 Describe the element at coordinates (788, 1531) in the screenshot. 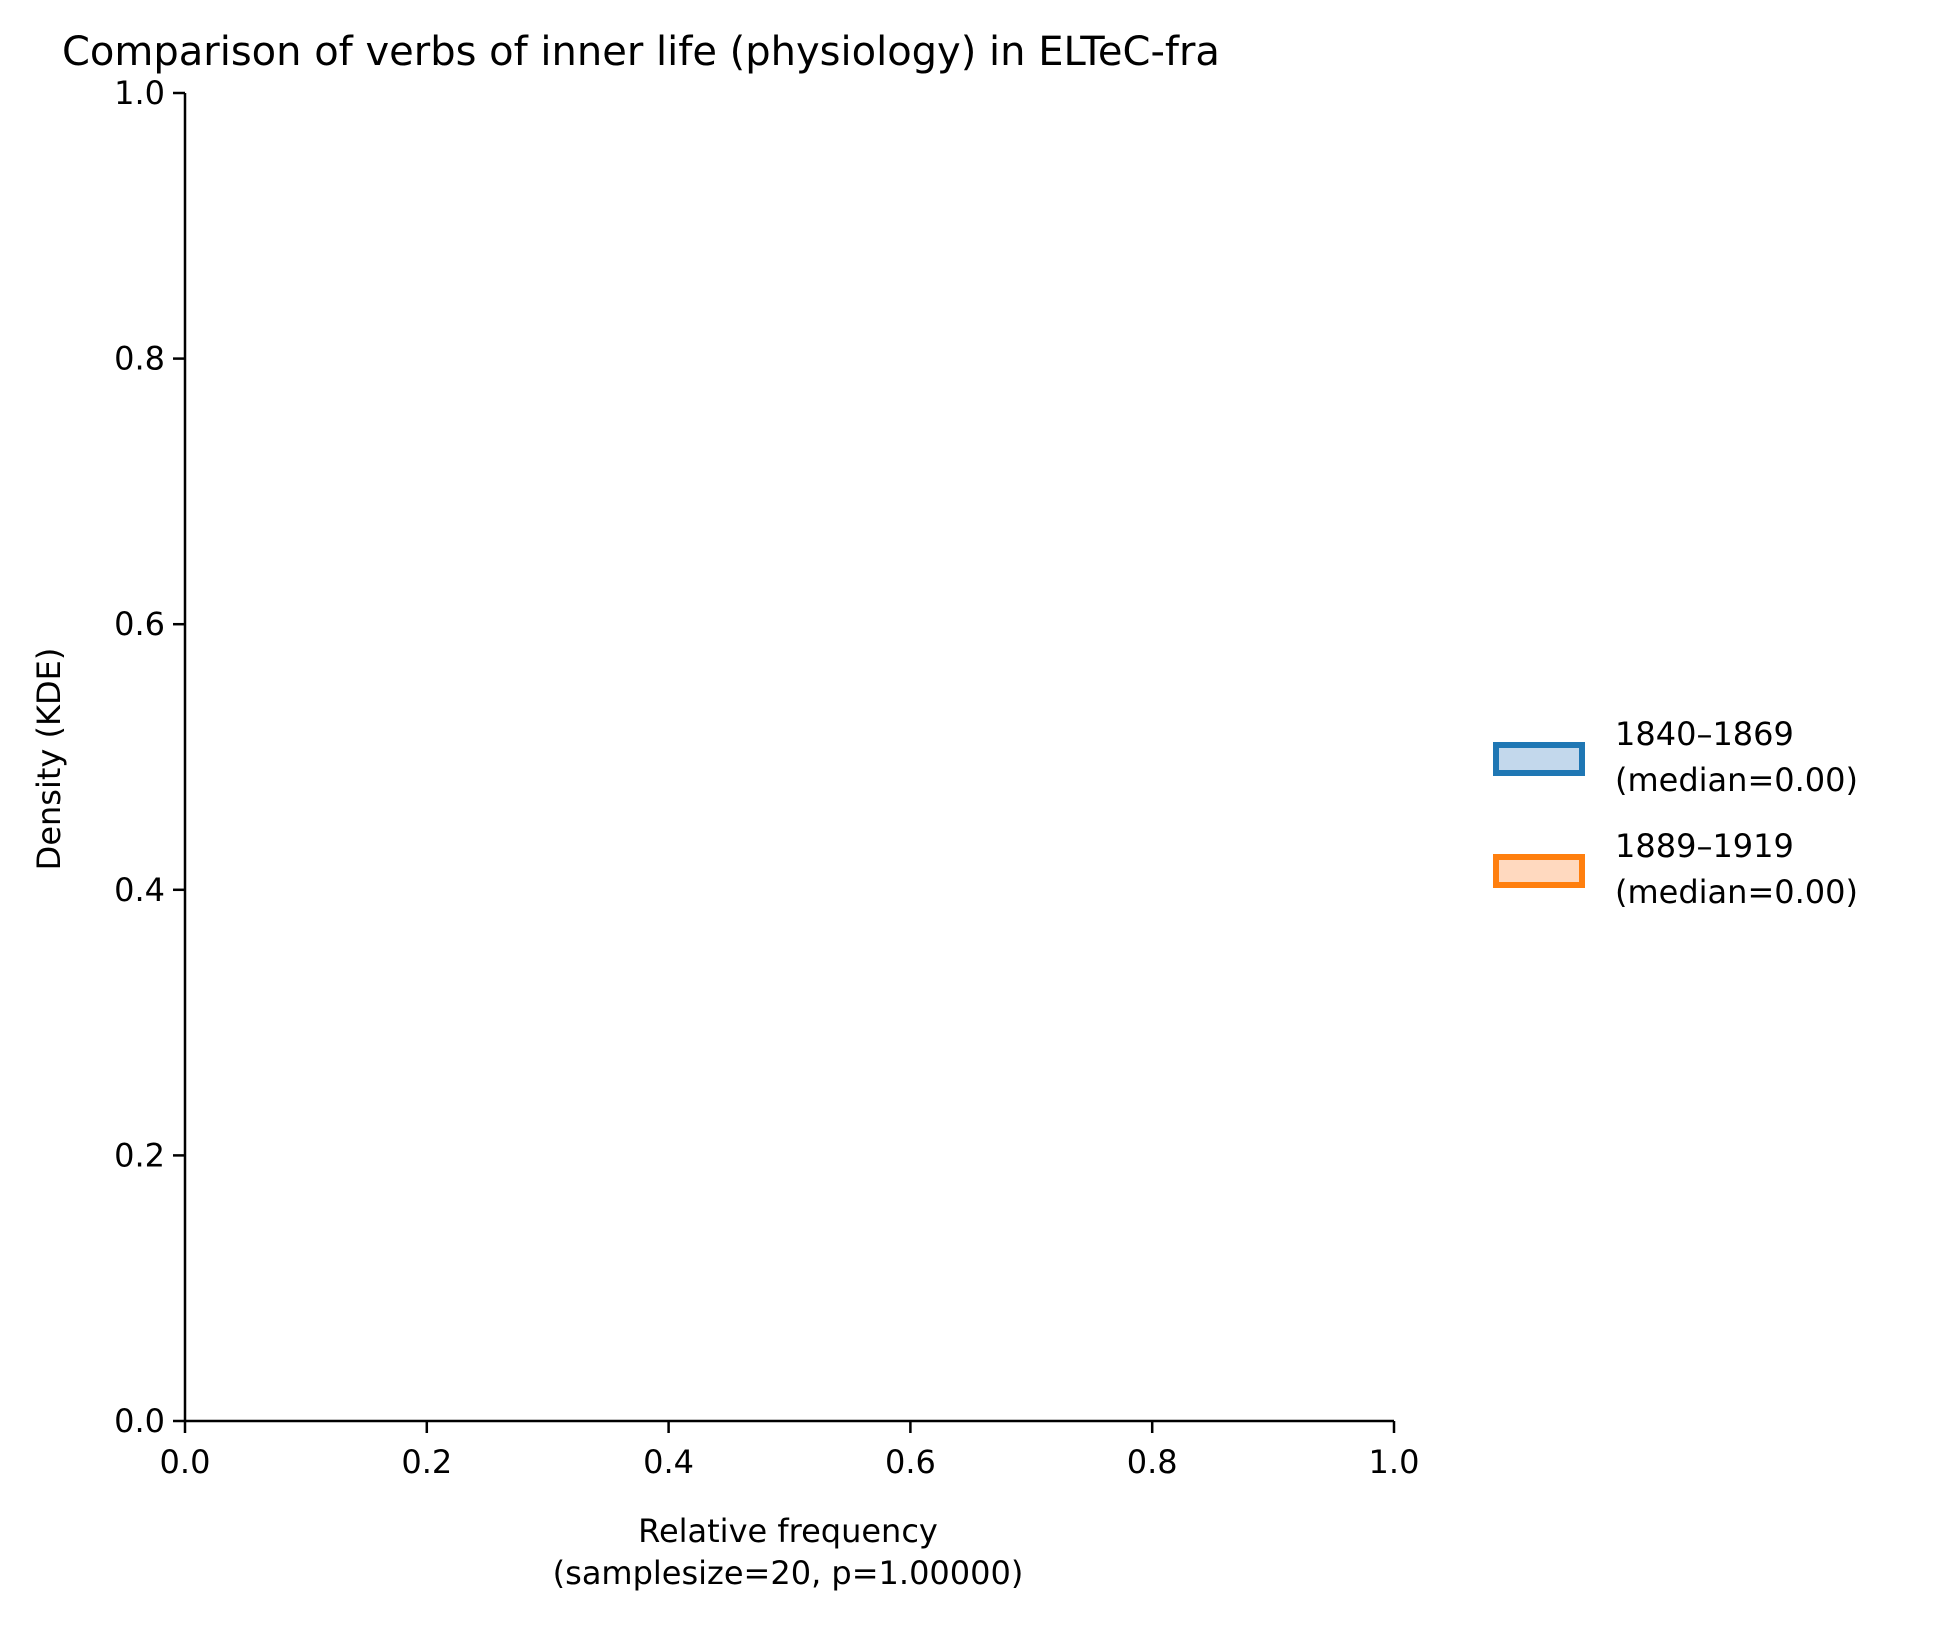

I see `x-axis-label-line1: Relative frequency` at that location.